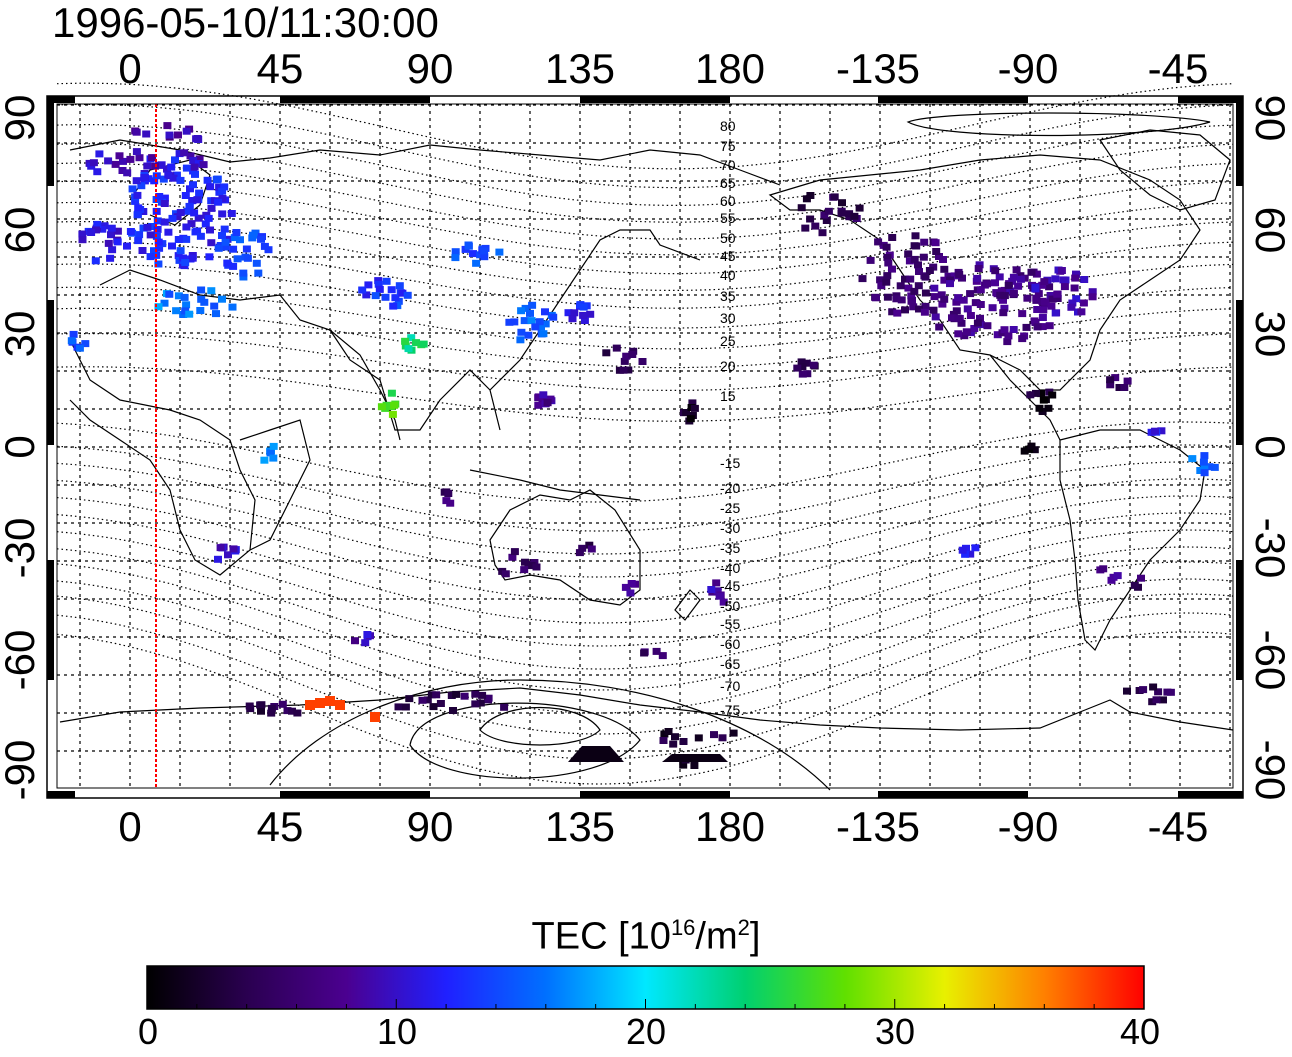 The width and height of the screenshot is (1292, 1057). Describe the element at coordinates (730, 488) in the screenshot. I see `mag-label: -20` at that location.